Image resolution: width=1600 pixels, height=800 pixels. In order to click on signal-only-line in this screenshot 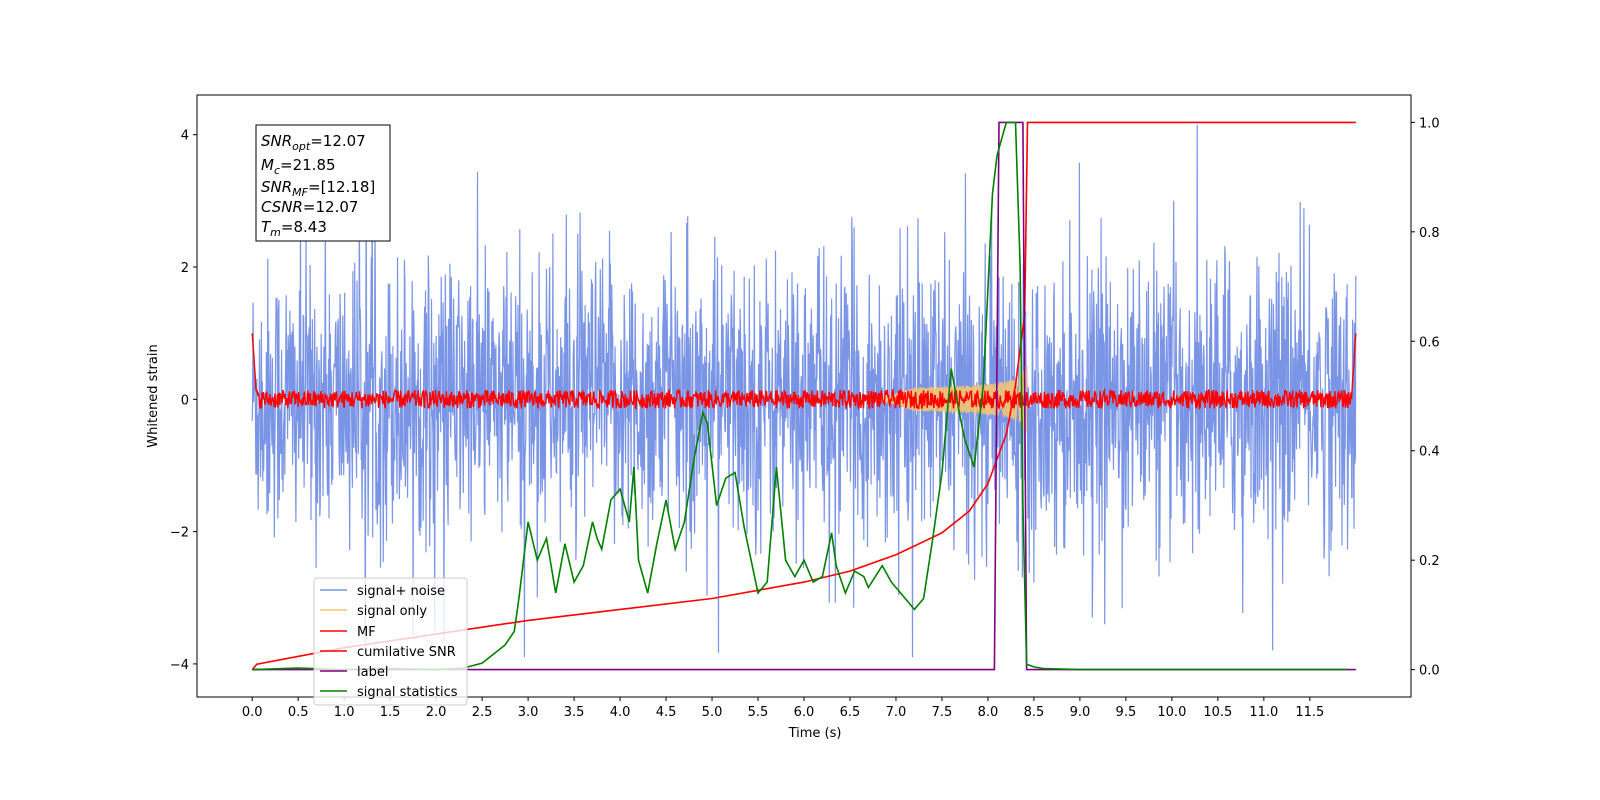, I will do `click(952, 399)`.